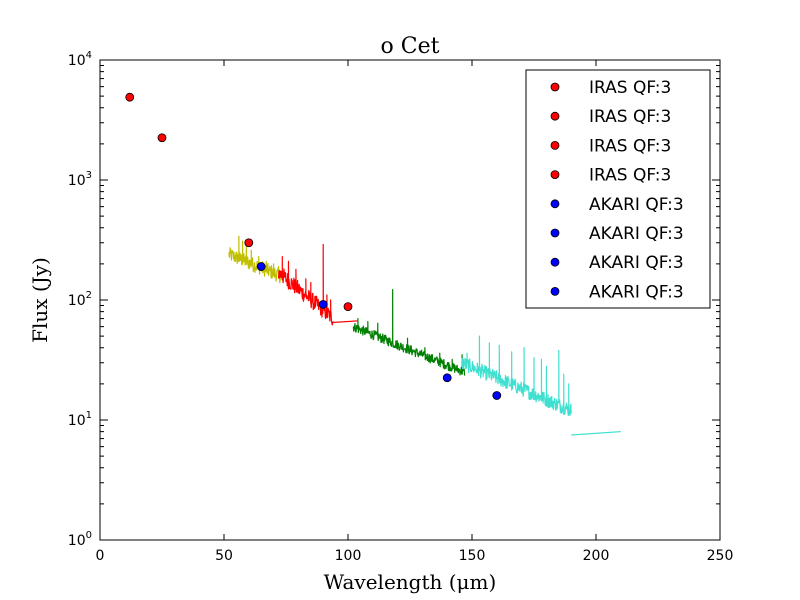 The height and width of the screenshot is (600, 800). I want to click on x-tick-label: 0, so click(100, 556).